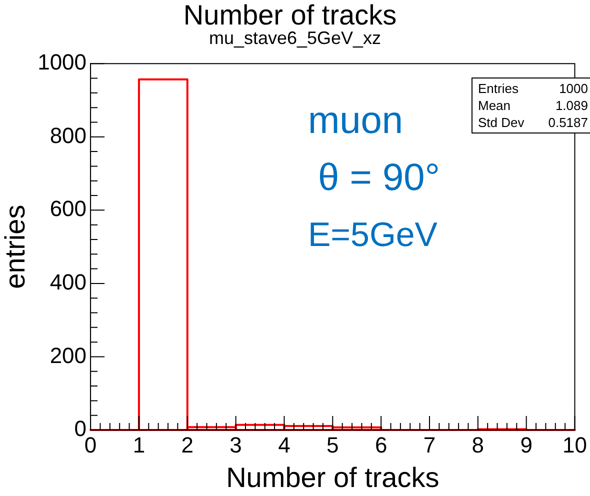 The height and width of the screenshot is (496, 590). Describe the element at coordinates (381, 445) in the screenshot. I see `x-tick-label: 6` at that location.